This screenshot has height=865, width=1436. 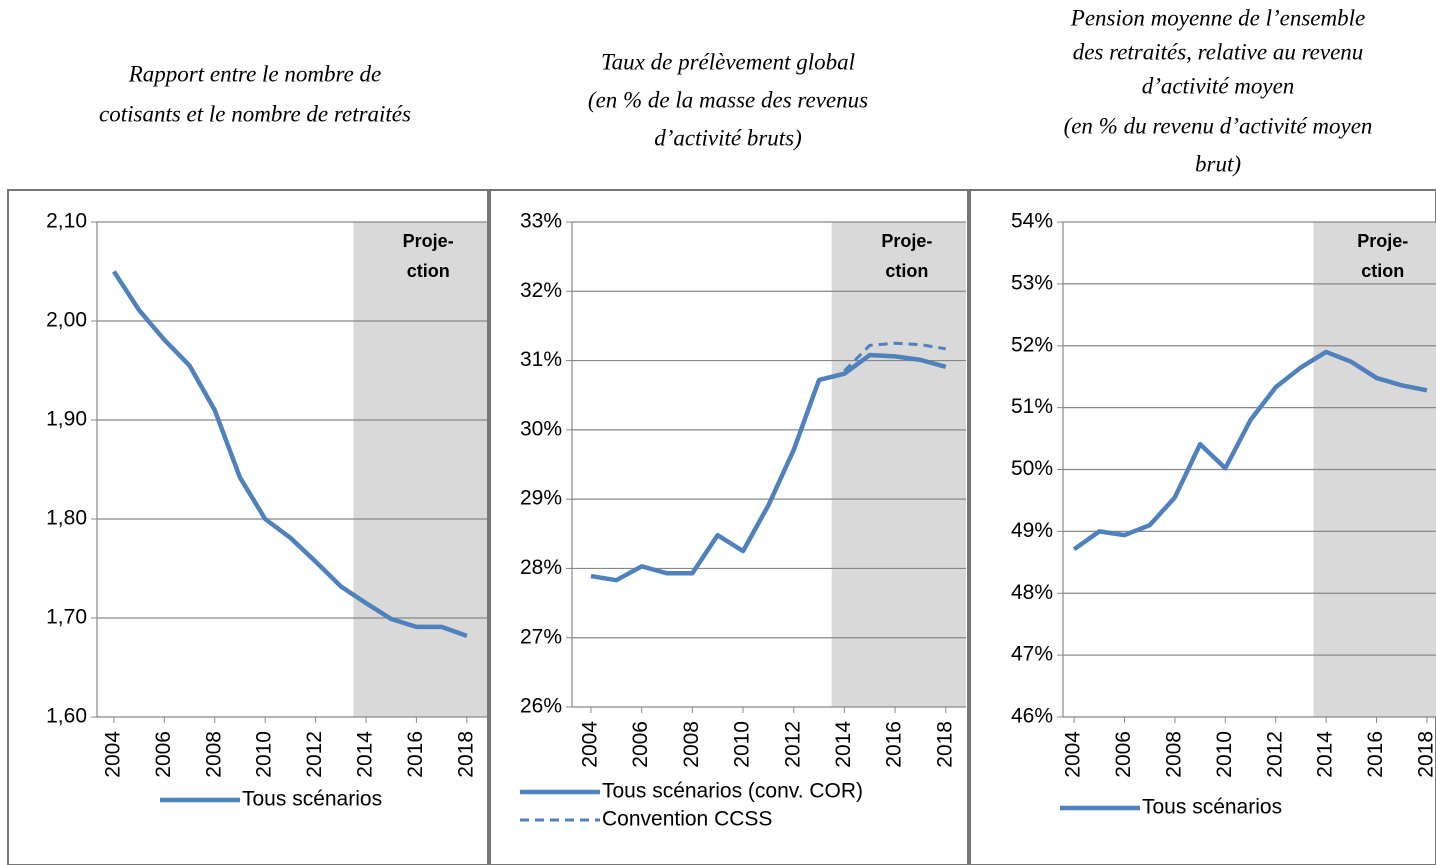 What do you see at coordinates (1032, 468) in the screenshot?
I see `y-tick-label: 50%` at bounding box center [1032, 468].